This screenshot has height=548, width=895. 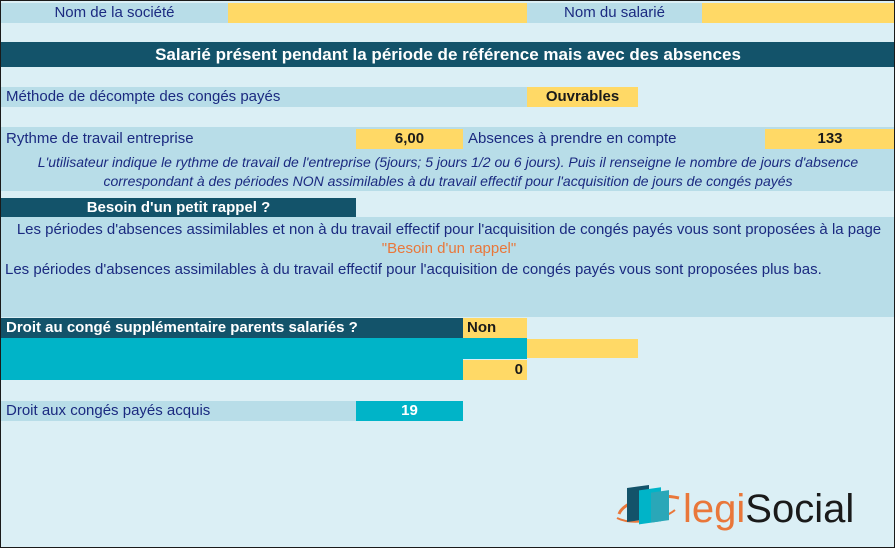 What do you see at coordinates (614, 13) in the screenshot?
I see `employee-label: Nom du salarié` at bounding box center [614, 13].